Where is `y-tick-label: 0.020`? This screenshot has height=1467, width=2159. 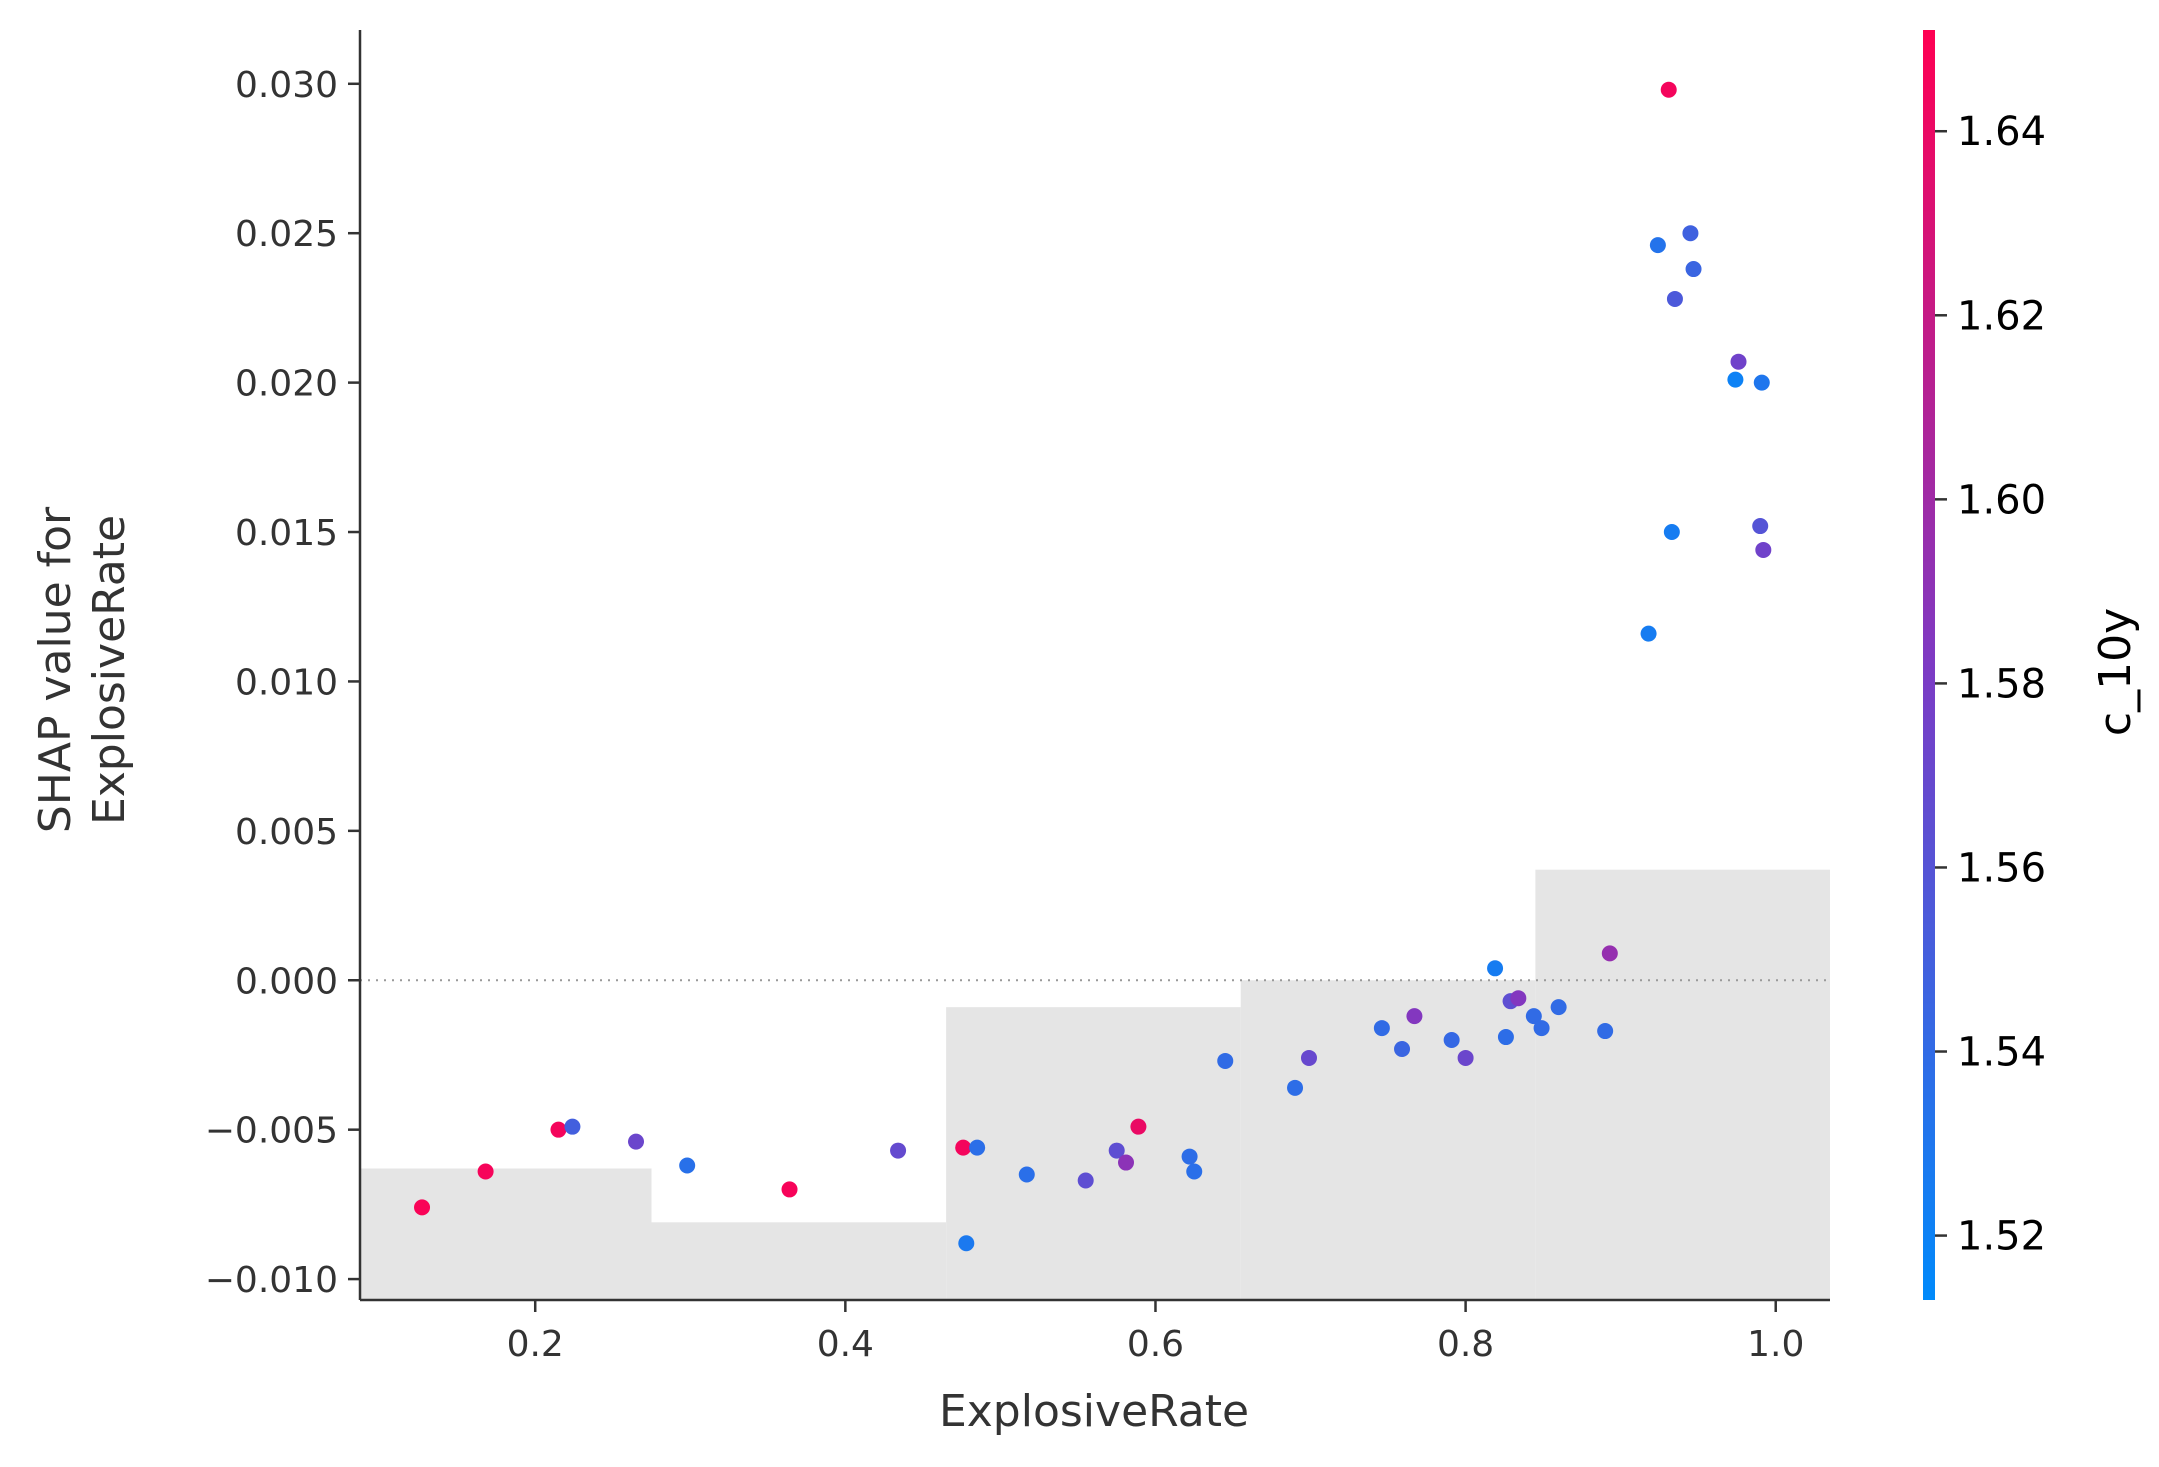
y-tick-label: 0.020 is located at coordinates (286, 384).